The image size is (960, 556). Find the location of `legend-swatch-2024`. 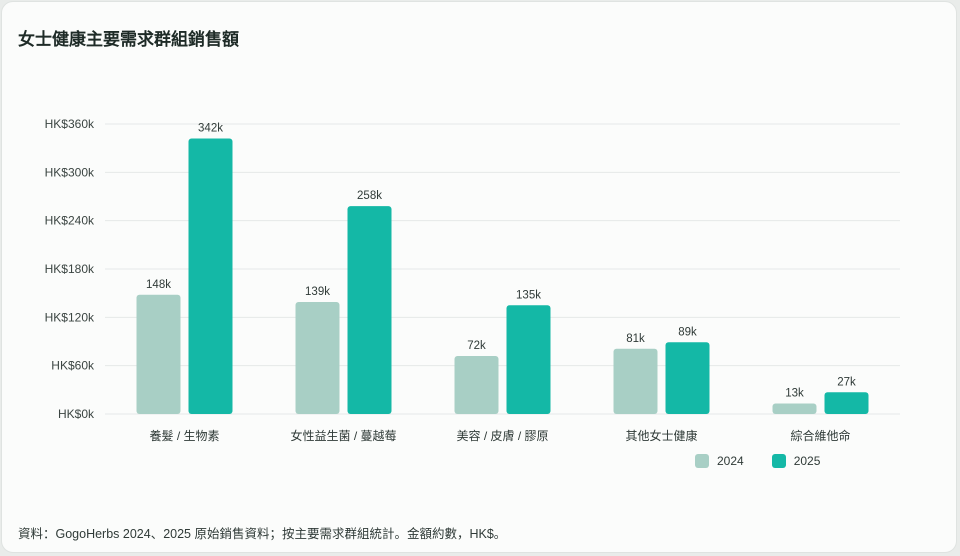

legend-swatch-2024 is located at coordinates (702, 461).